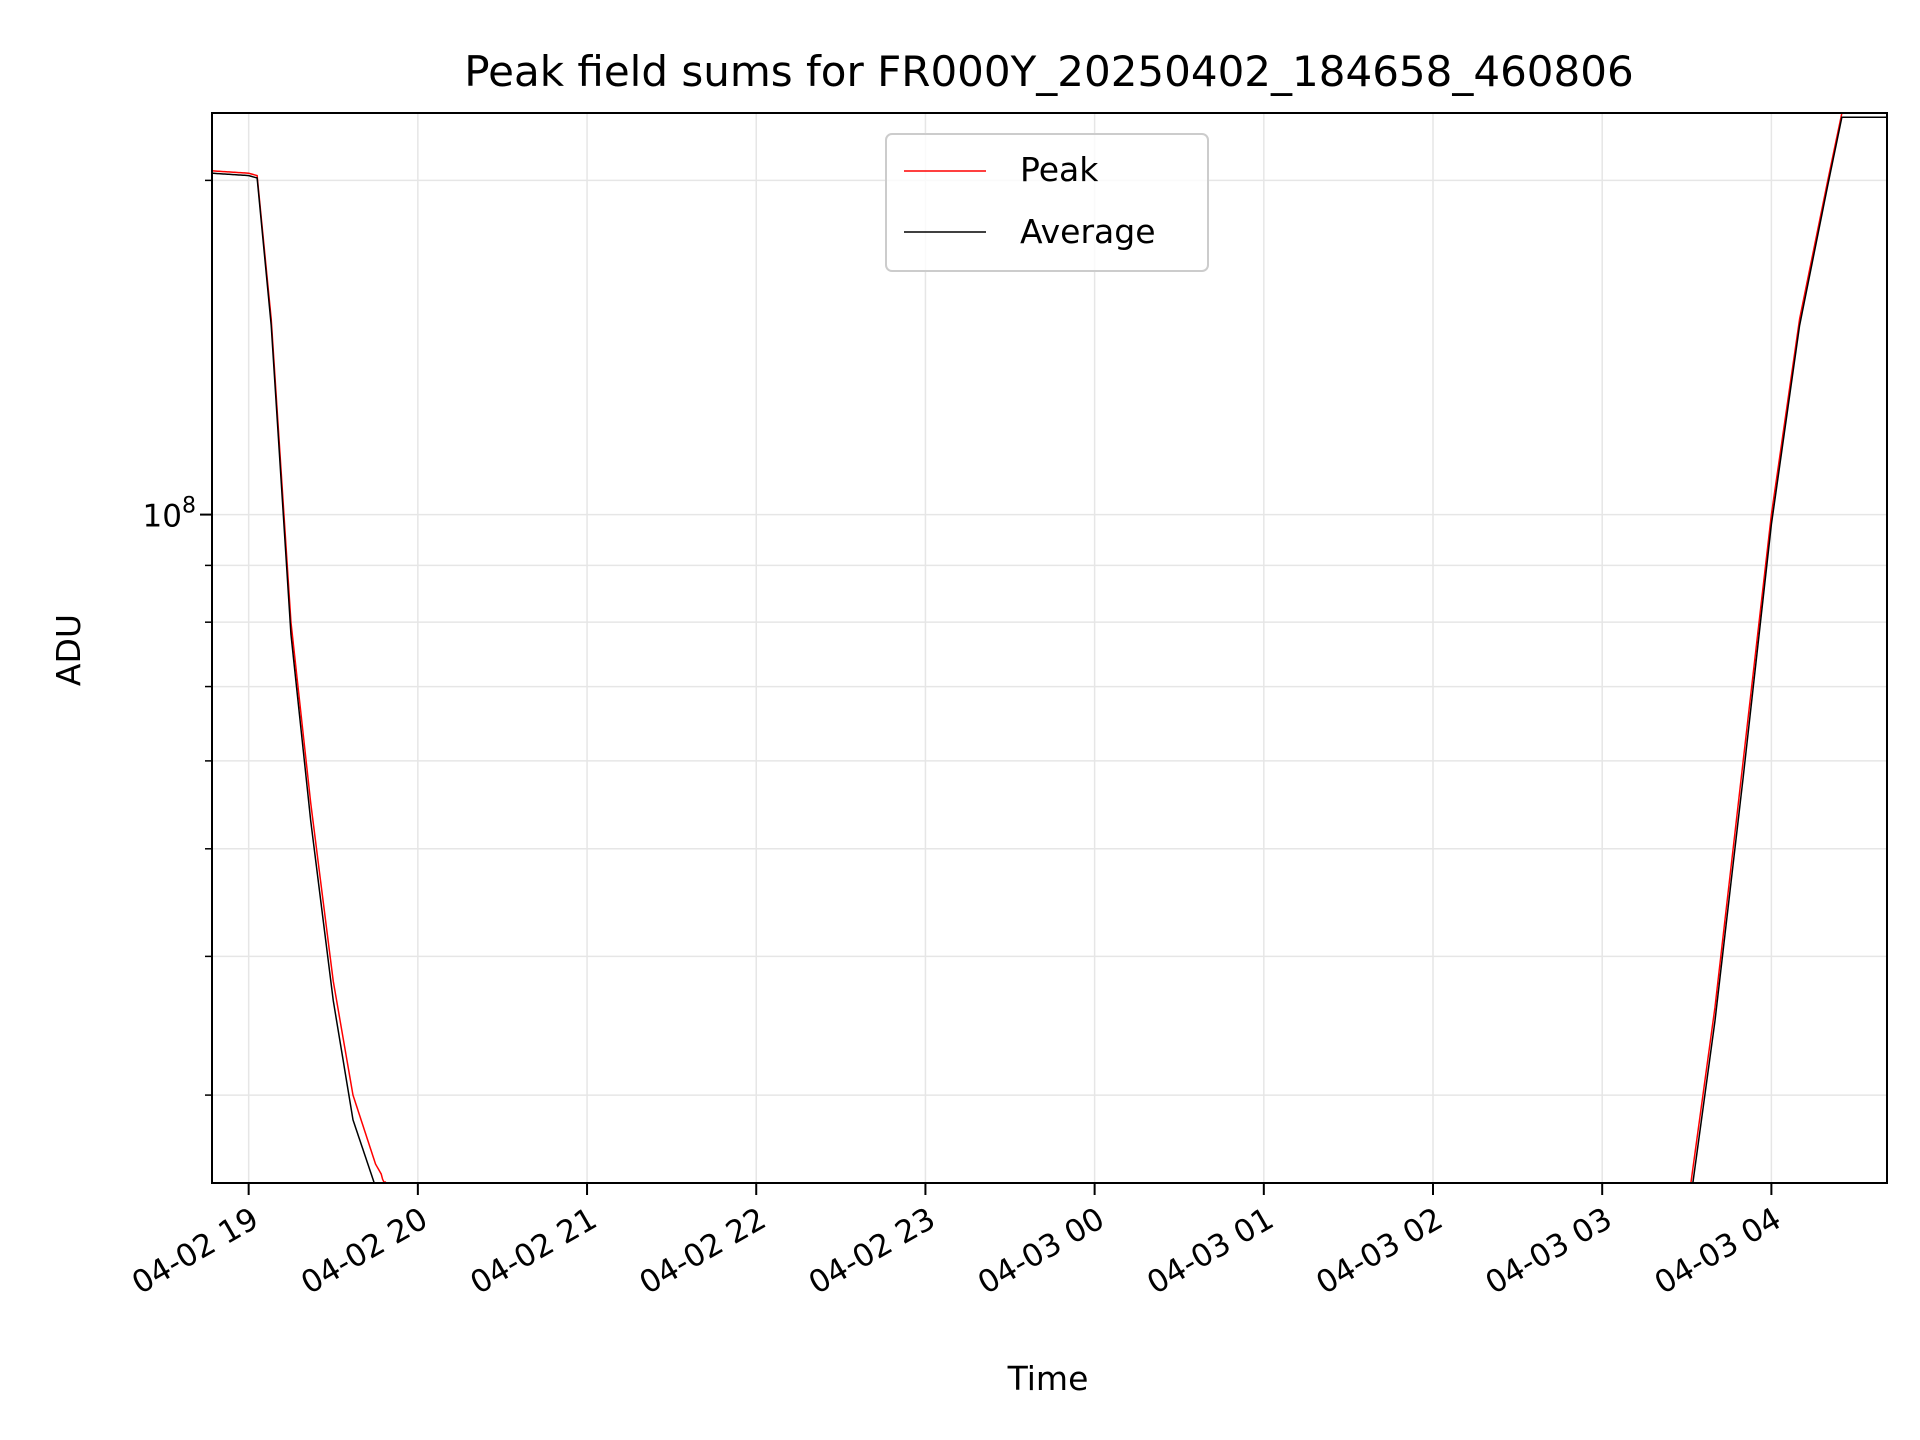  I want to click on y-tick-label: 108, so click(169, 514).